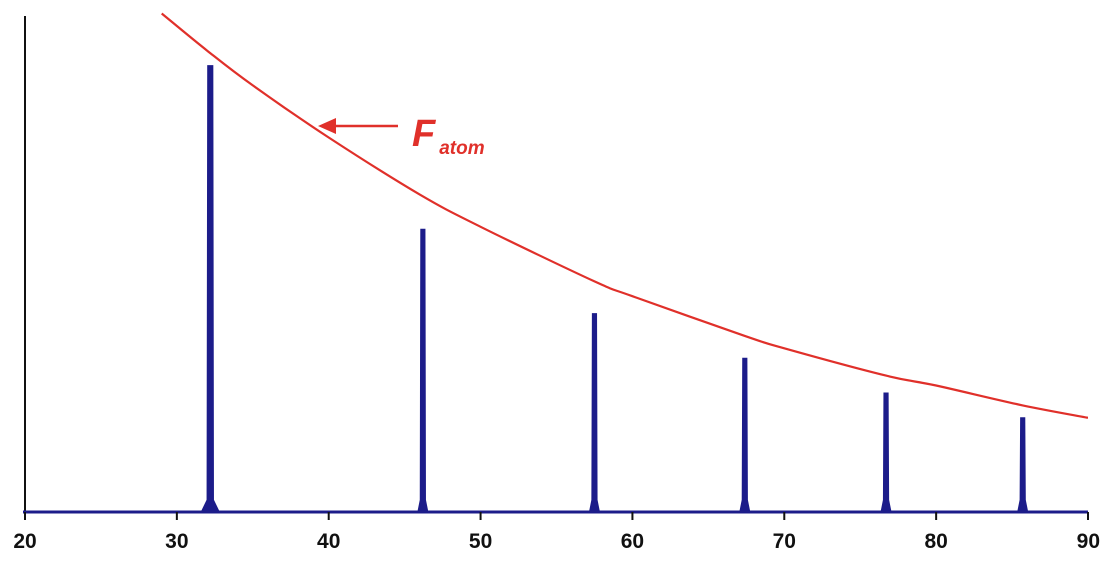 Image resolution: width=1102 pixels, height=565 pixels. What do you see at coordinates (327, 126) in the screenshot?
I see `annotation-arrowhead` at bounding box center [327, 126].